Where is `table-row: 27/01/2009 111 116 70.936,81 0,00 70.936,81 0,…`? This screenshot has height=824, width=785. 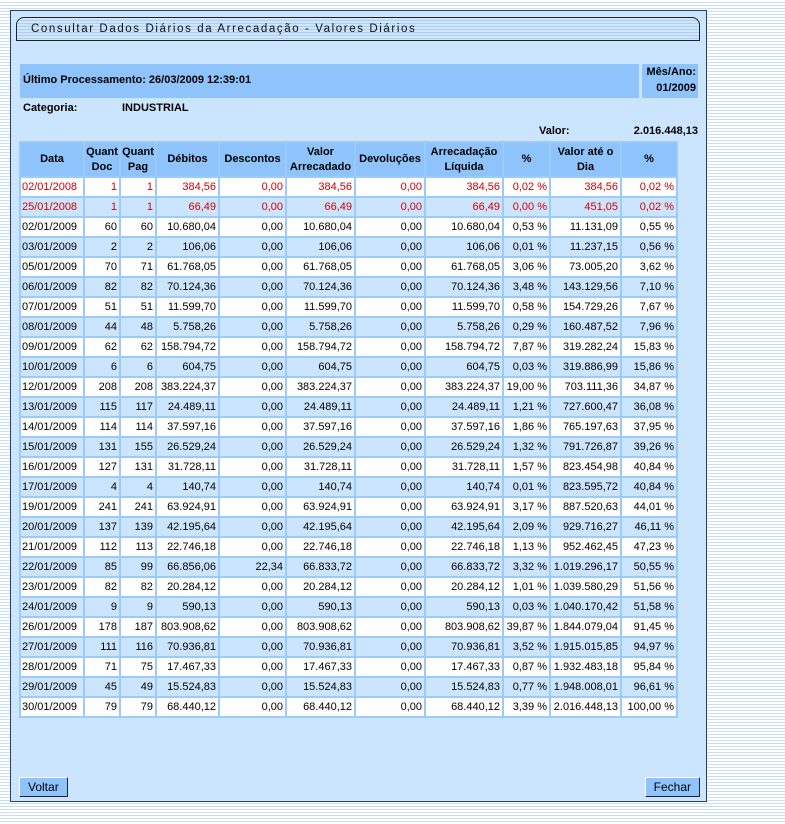 table-row: 27/01/2009 111 116 70.936,81 0,00 70.936,81 0,… is located at coordinates (348, 647).